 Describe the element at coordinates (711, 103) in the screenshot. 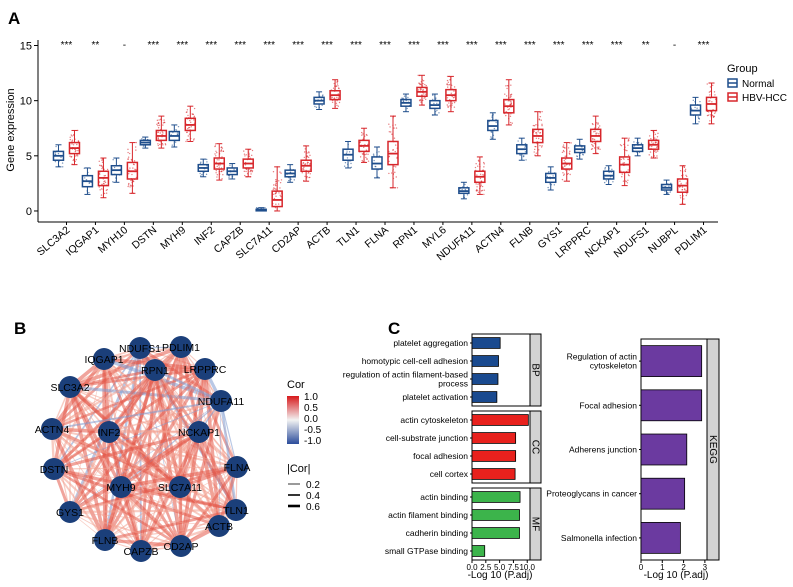

I see `box-pdlim1-hbv-hcc` at that location.